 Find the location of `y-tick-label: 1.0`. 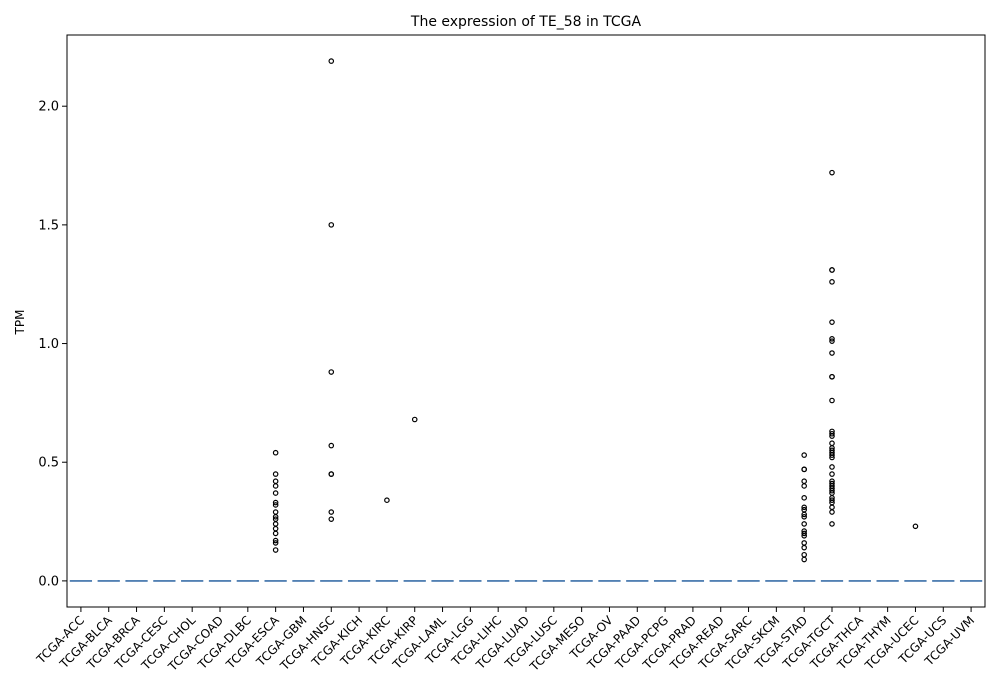

y-tick-label: 1.0 is located at coordinates (48, 344).